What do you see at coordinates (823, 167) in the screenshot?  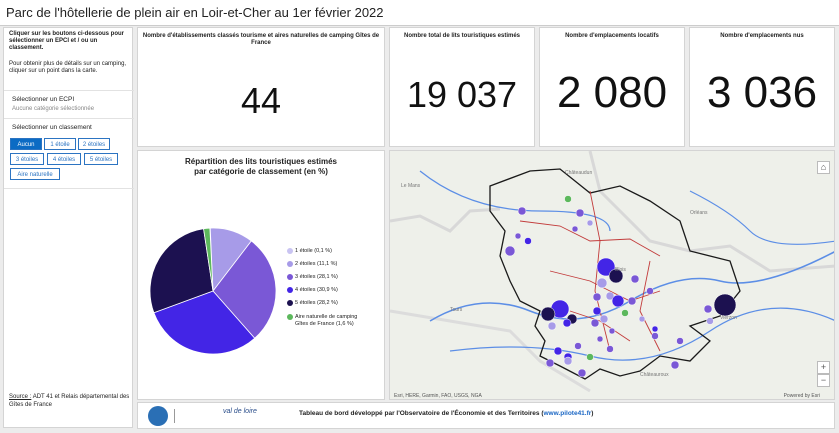 I see `home-button: ⌂` at bounding box center [823, 167].